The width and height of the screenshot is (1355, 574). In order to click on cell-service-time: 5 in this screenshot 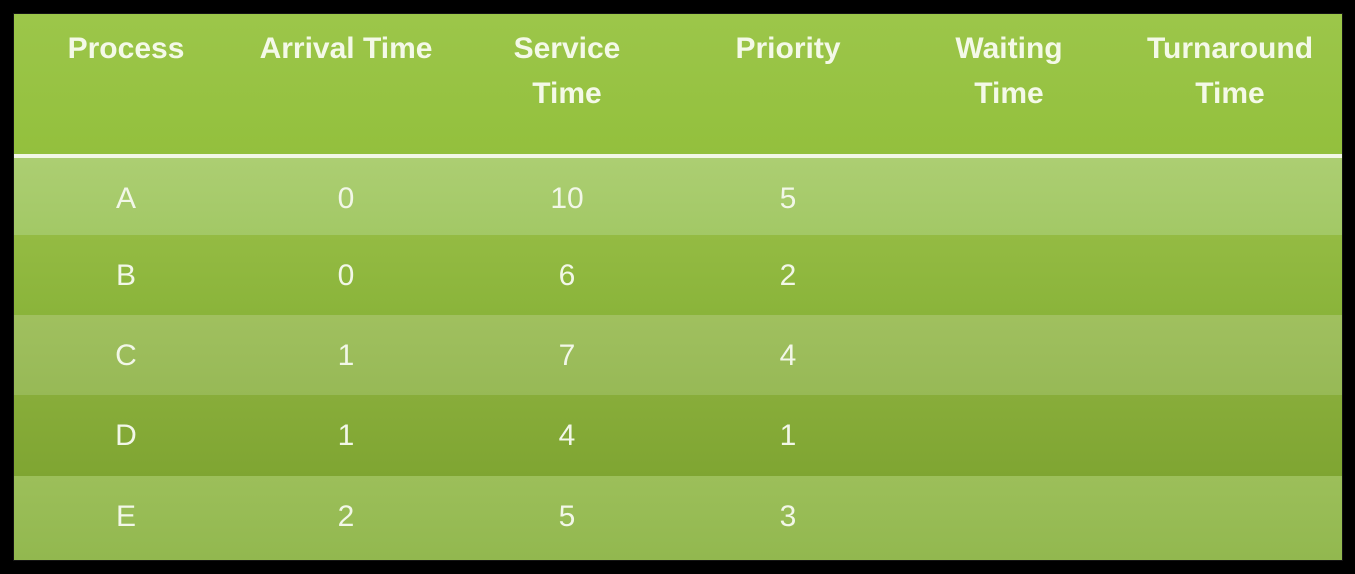, I will do `click(567, 516)`.